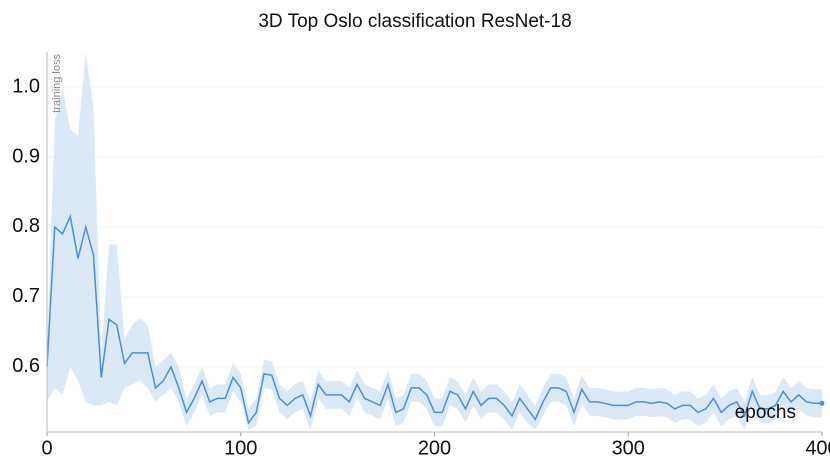 The image size is (830, 467). What do you see at coordinates (822, 403) in the screenshot?
I see `end-point` at bounding box center [822, 403].